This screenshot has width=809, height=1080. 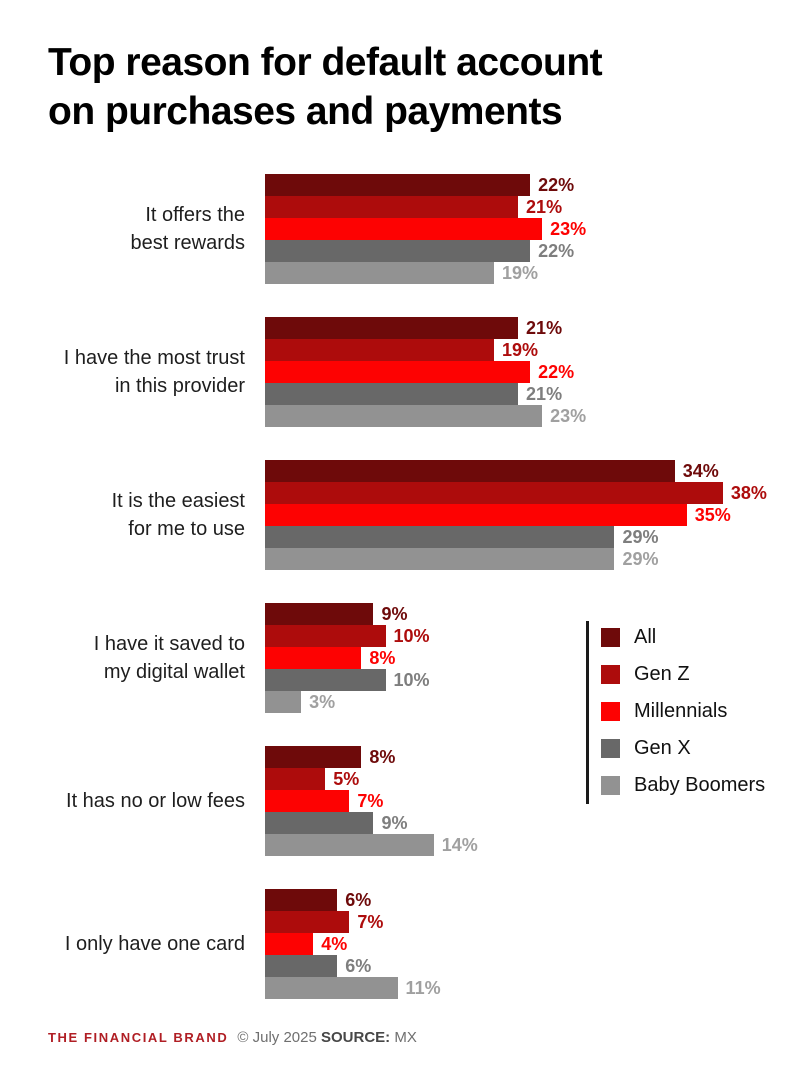 I want to click on bar-gen-z: 19%, so click(x=401, y=350).